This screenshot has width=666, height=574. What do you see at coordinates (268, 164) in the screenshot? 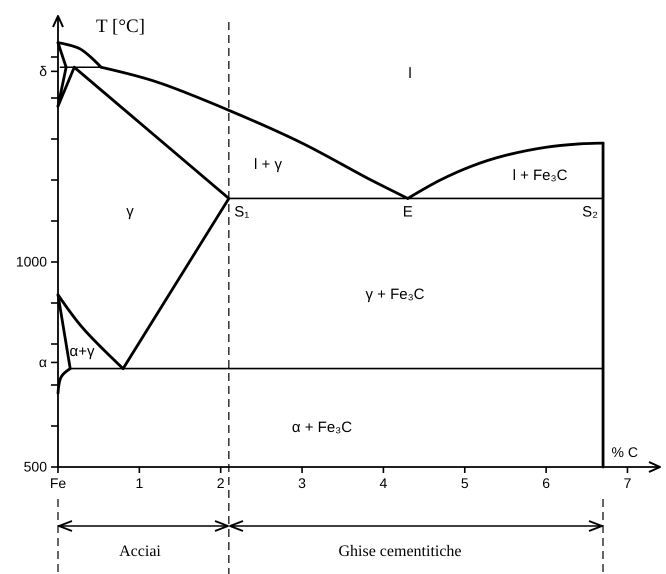
I see `annotation: l + γ` at bounding box center [268, 164].